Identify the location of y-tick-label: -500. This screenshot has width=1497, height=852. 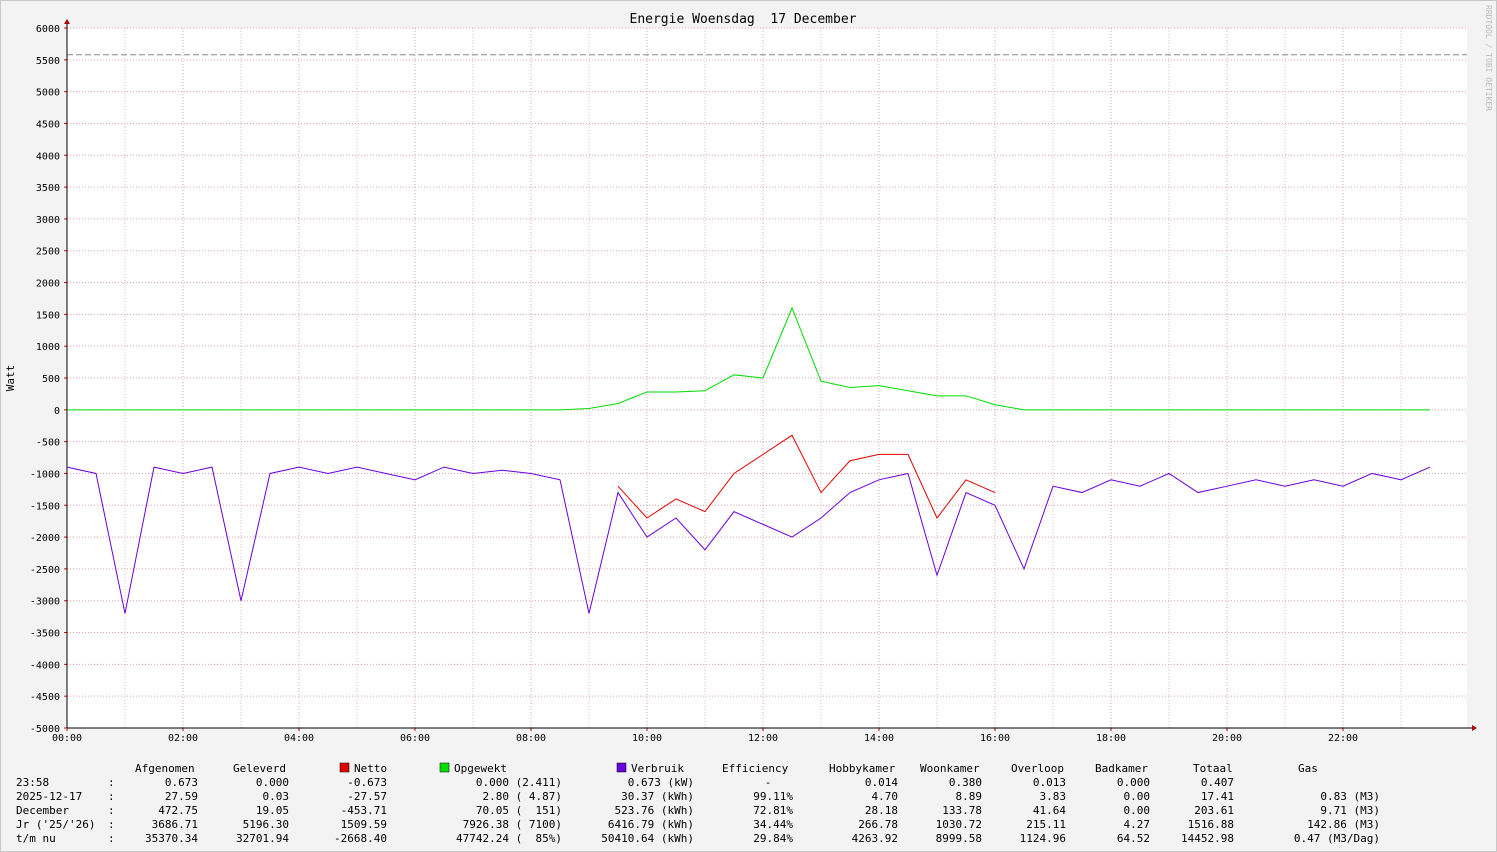
(48, 443).